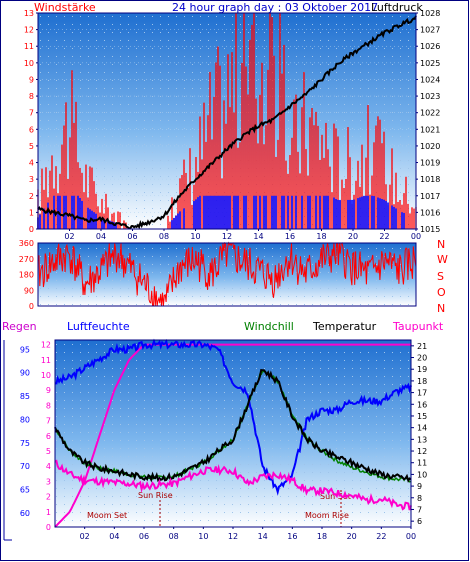 Image resolution: width=470 pixels, height=562 pixels. Describe the element at coordinates (31, 129) in the screenshot. I see `wind-tick-label: 6` at that location.